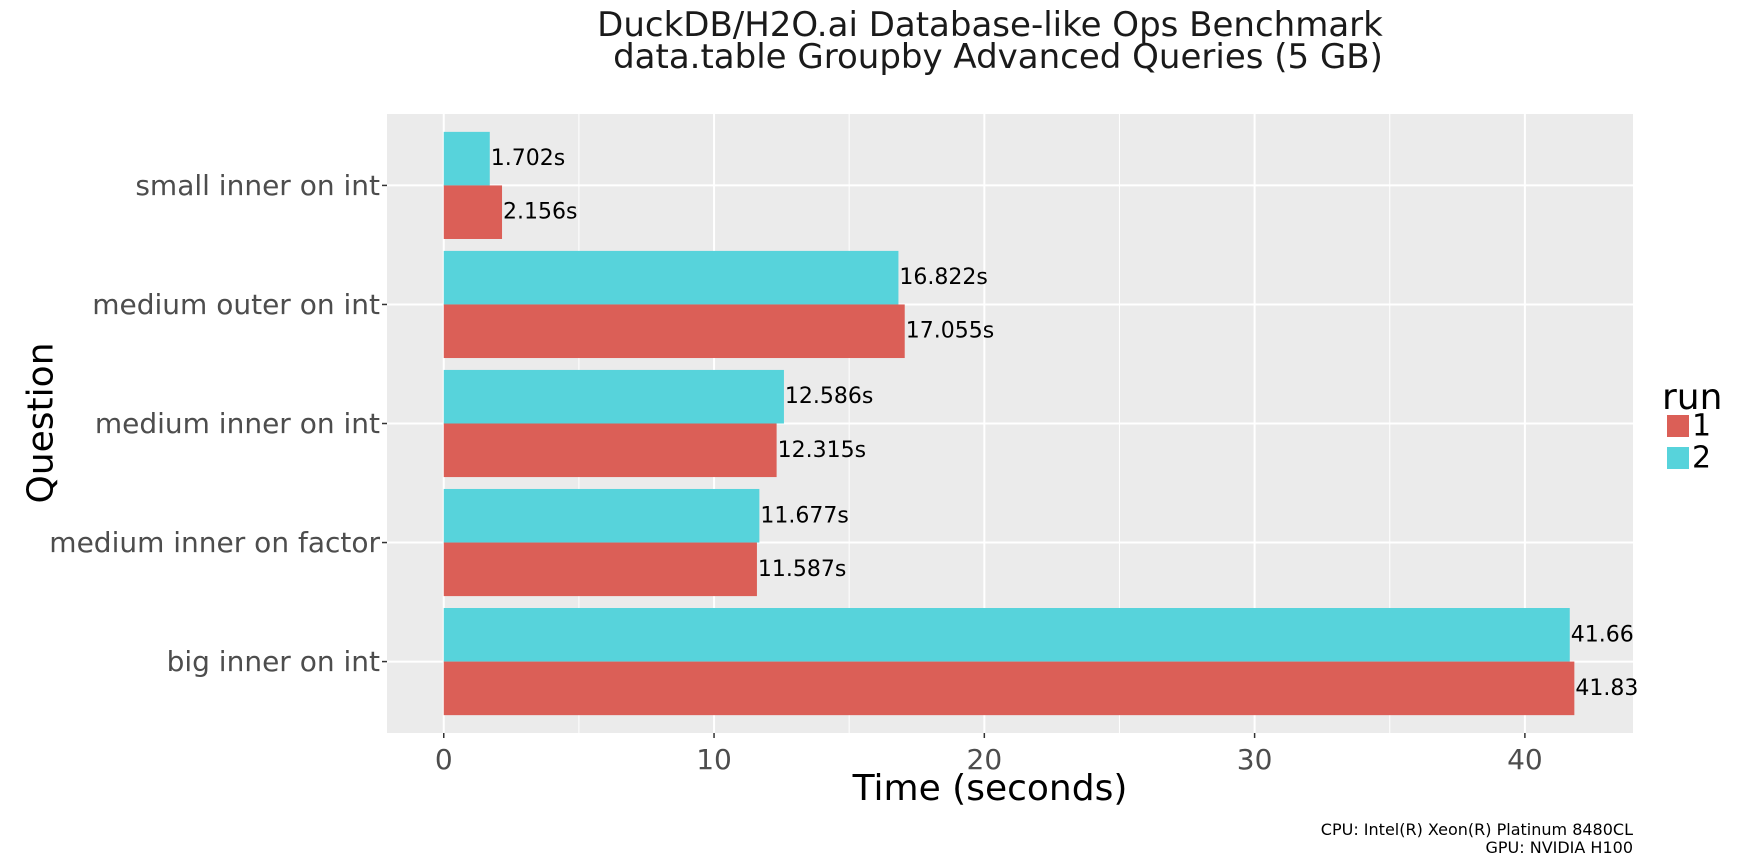 This screenshot has width=1742, height=860. Describe the element at coordinates (528, 158) in the screenshot. I see `bar-label-run-2-0: 1.702s` at that location.